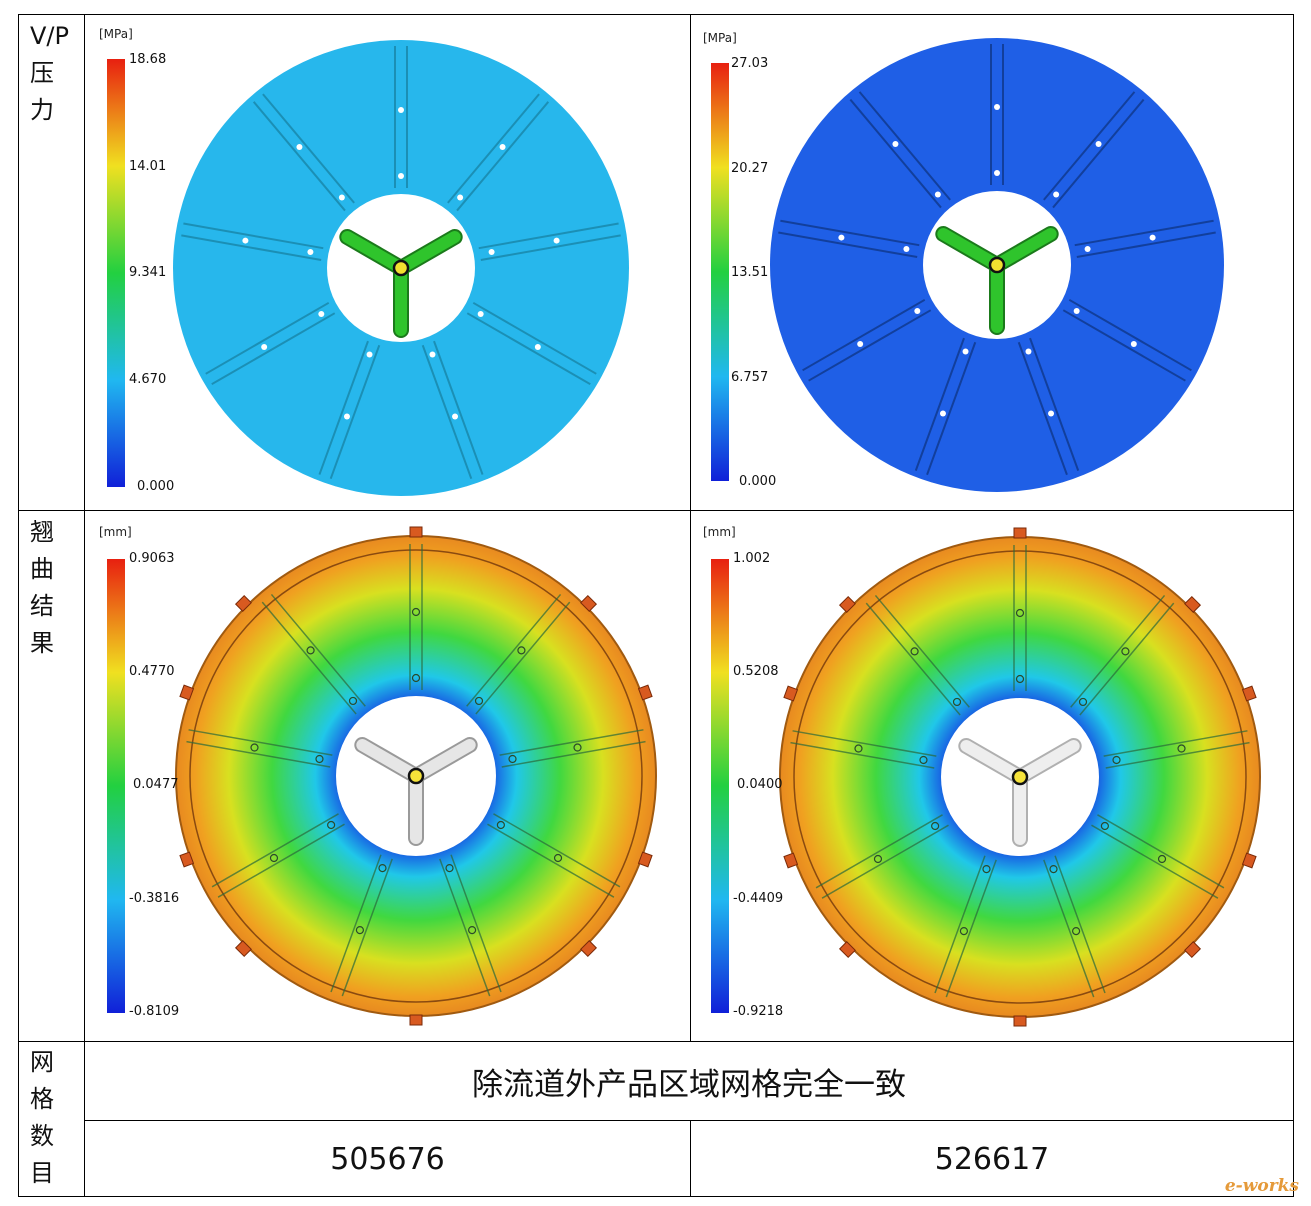 This screenshot has height=1206, width=1311. What do you see at coordinates (152, 671) in the screenshot?
I see `legend-tick: 0.4770` at bounding box center [152, 671].